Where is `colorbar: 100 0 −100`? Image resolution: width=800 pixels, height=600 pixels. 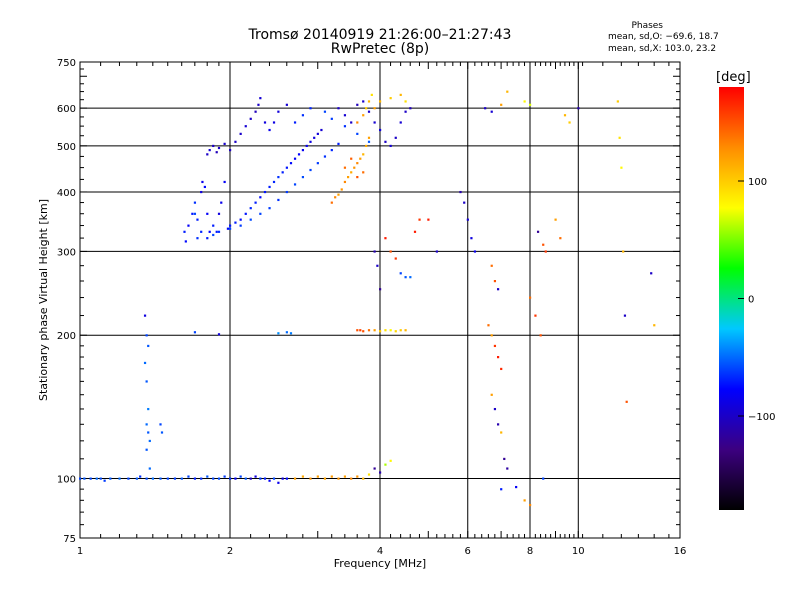 colorbar: 100 0 −100 is located at coordinates (747, 298).